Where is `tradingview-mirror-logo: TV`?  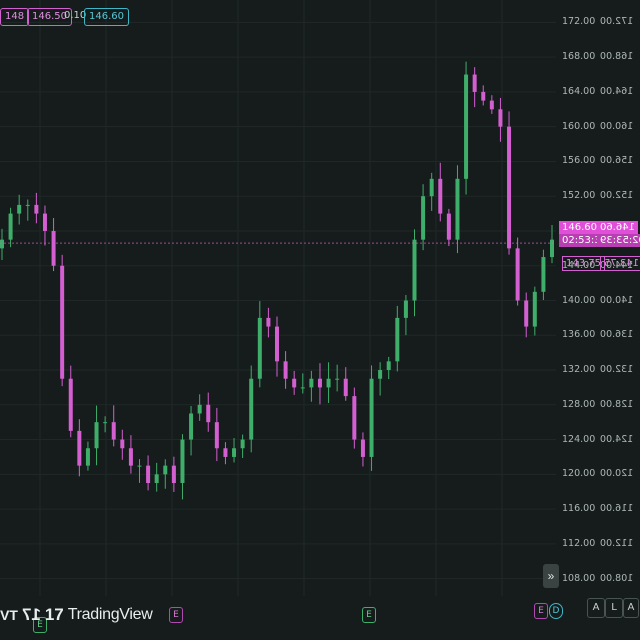
tradingview-mirror-logo: TV is located at coordinates (9, 615).